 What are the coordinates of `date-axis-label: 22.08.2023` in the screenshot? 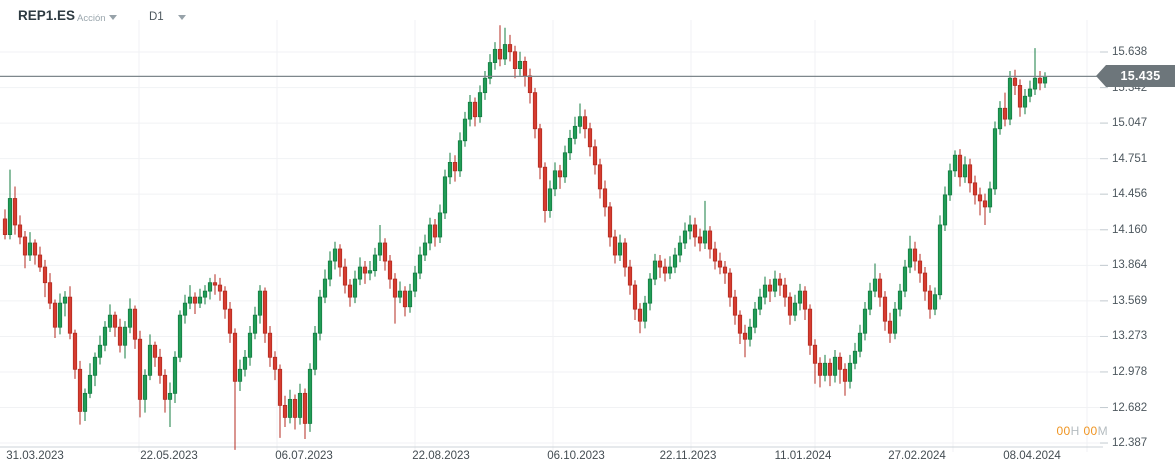 It's located at (441, 456).